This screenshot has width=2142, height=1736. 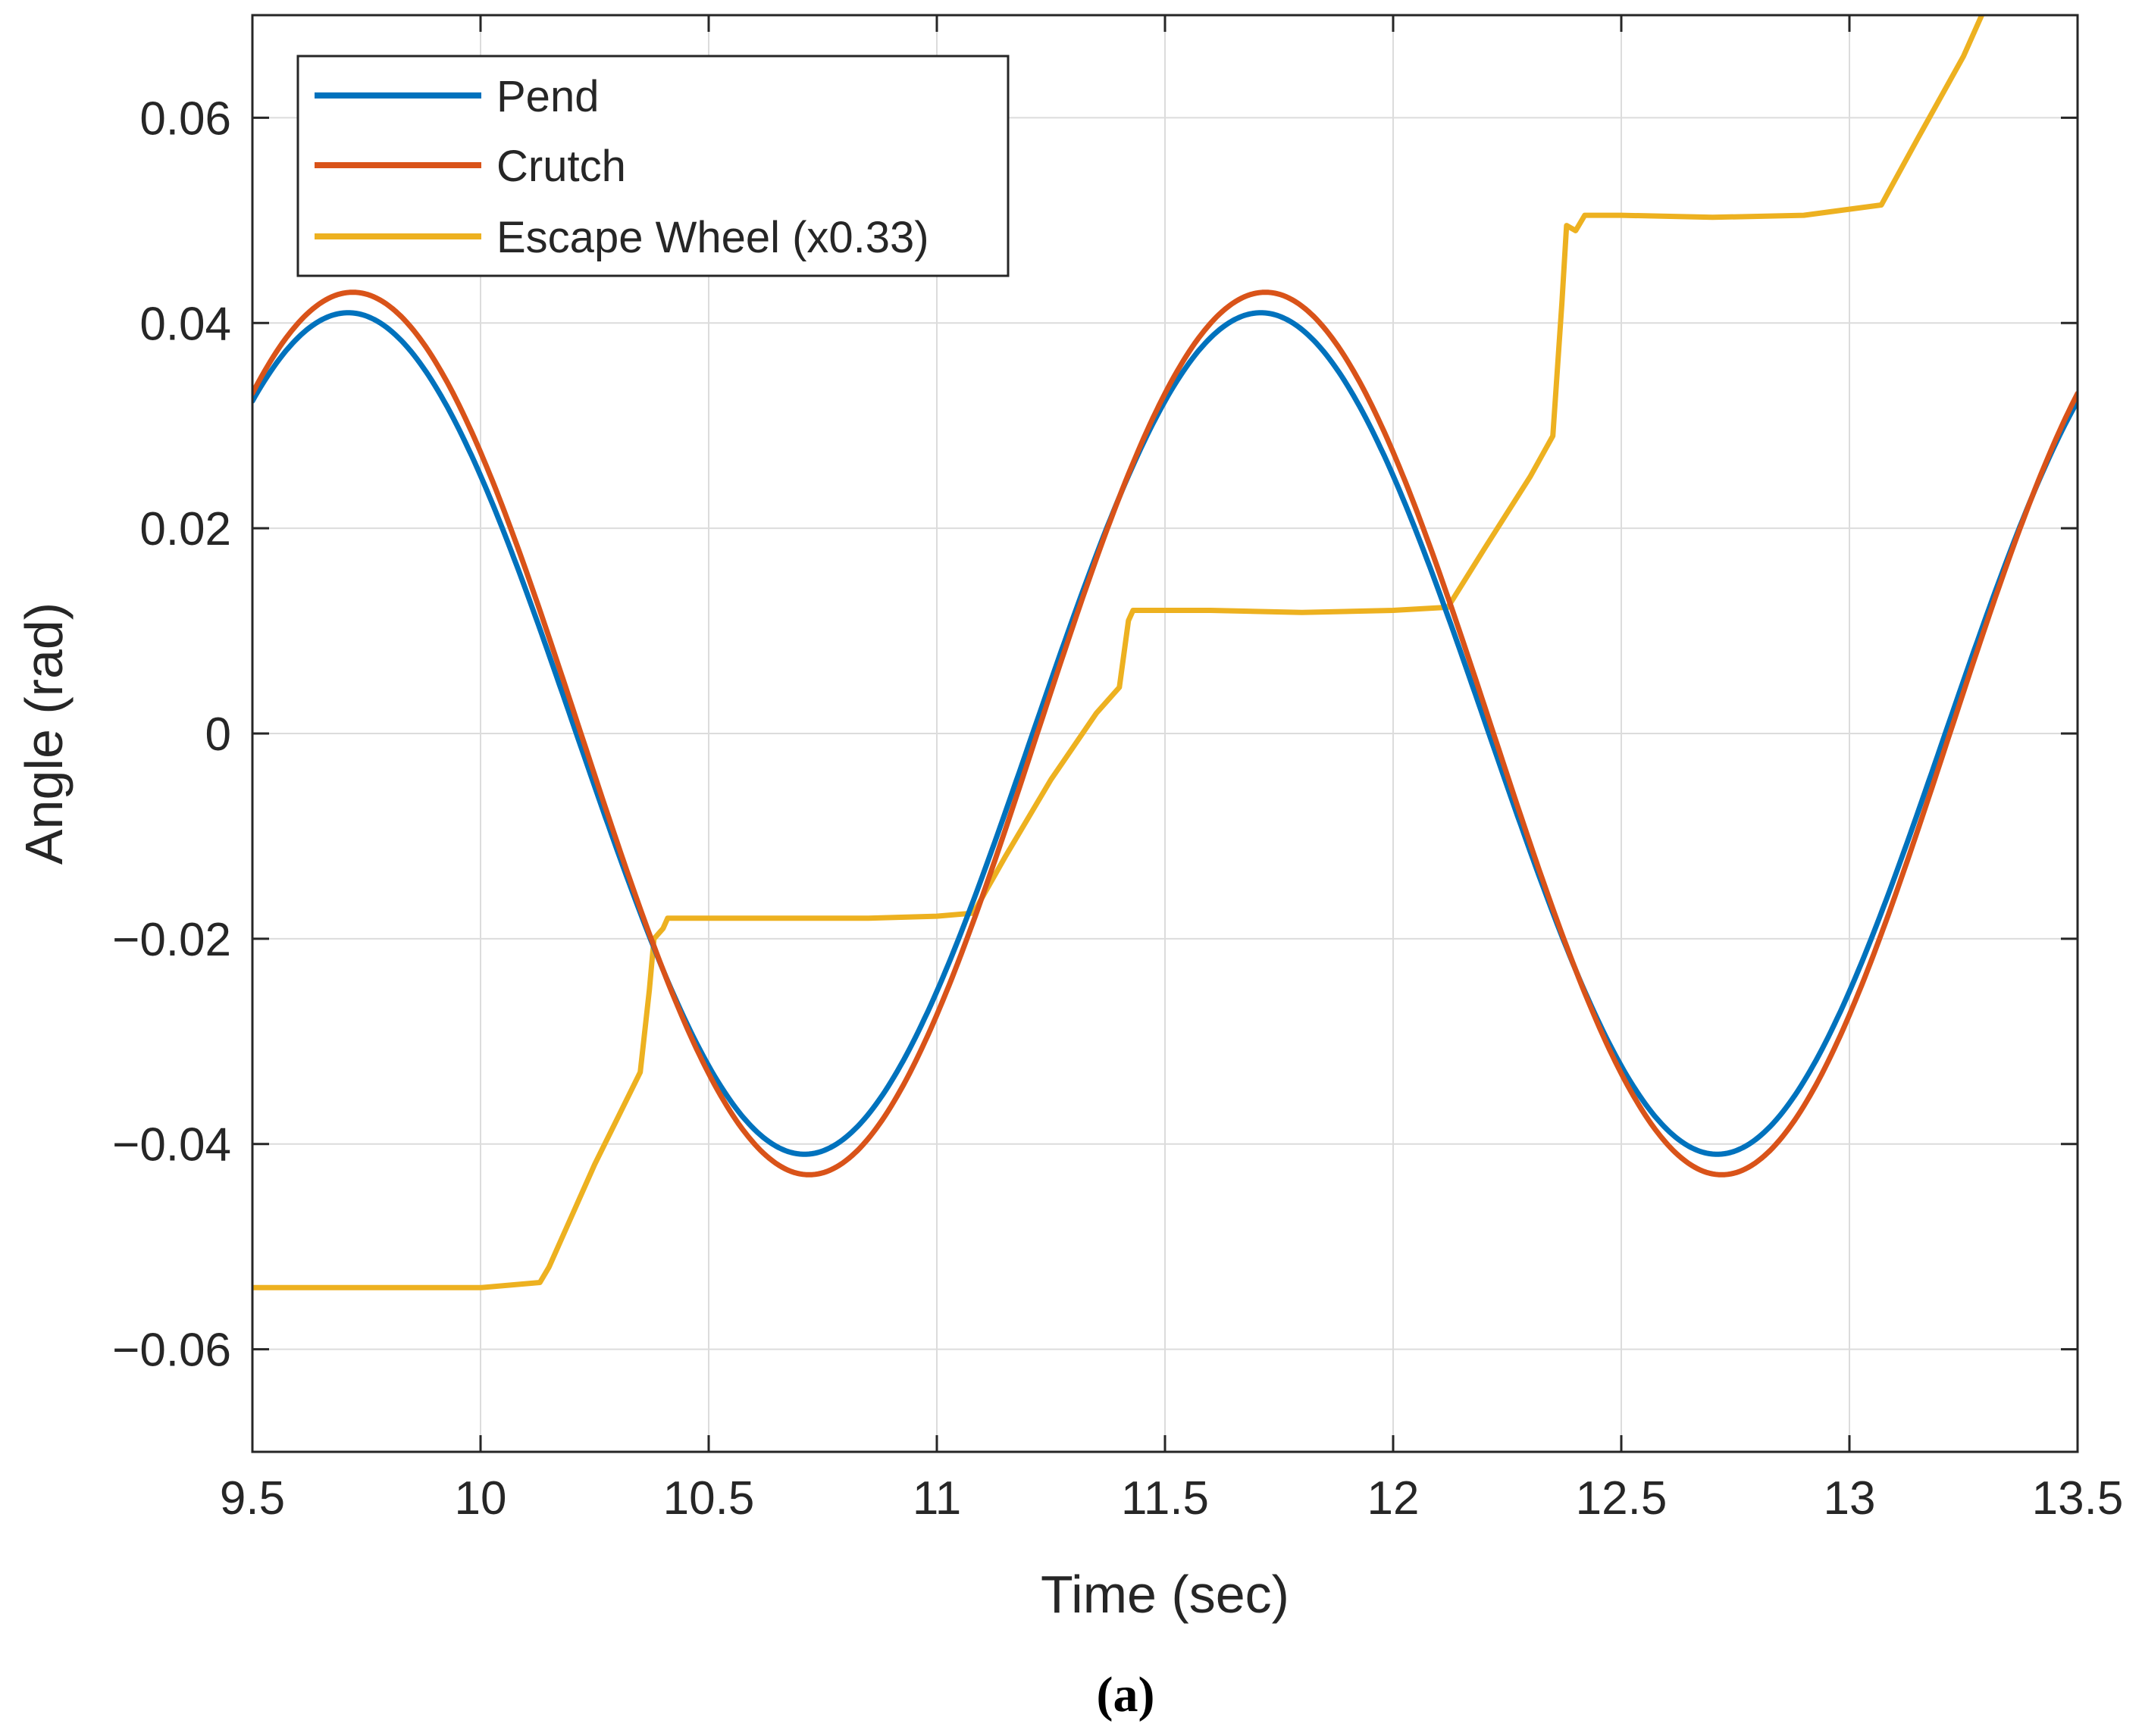 What do you see at coordinates (171, 1145) in the screenshot?
I see `y-tick-label: −0.04` at bounding box center [171, 1145].